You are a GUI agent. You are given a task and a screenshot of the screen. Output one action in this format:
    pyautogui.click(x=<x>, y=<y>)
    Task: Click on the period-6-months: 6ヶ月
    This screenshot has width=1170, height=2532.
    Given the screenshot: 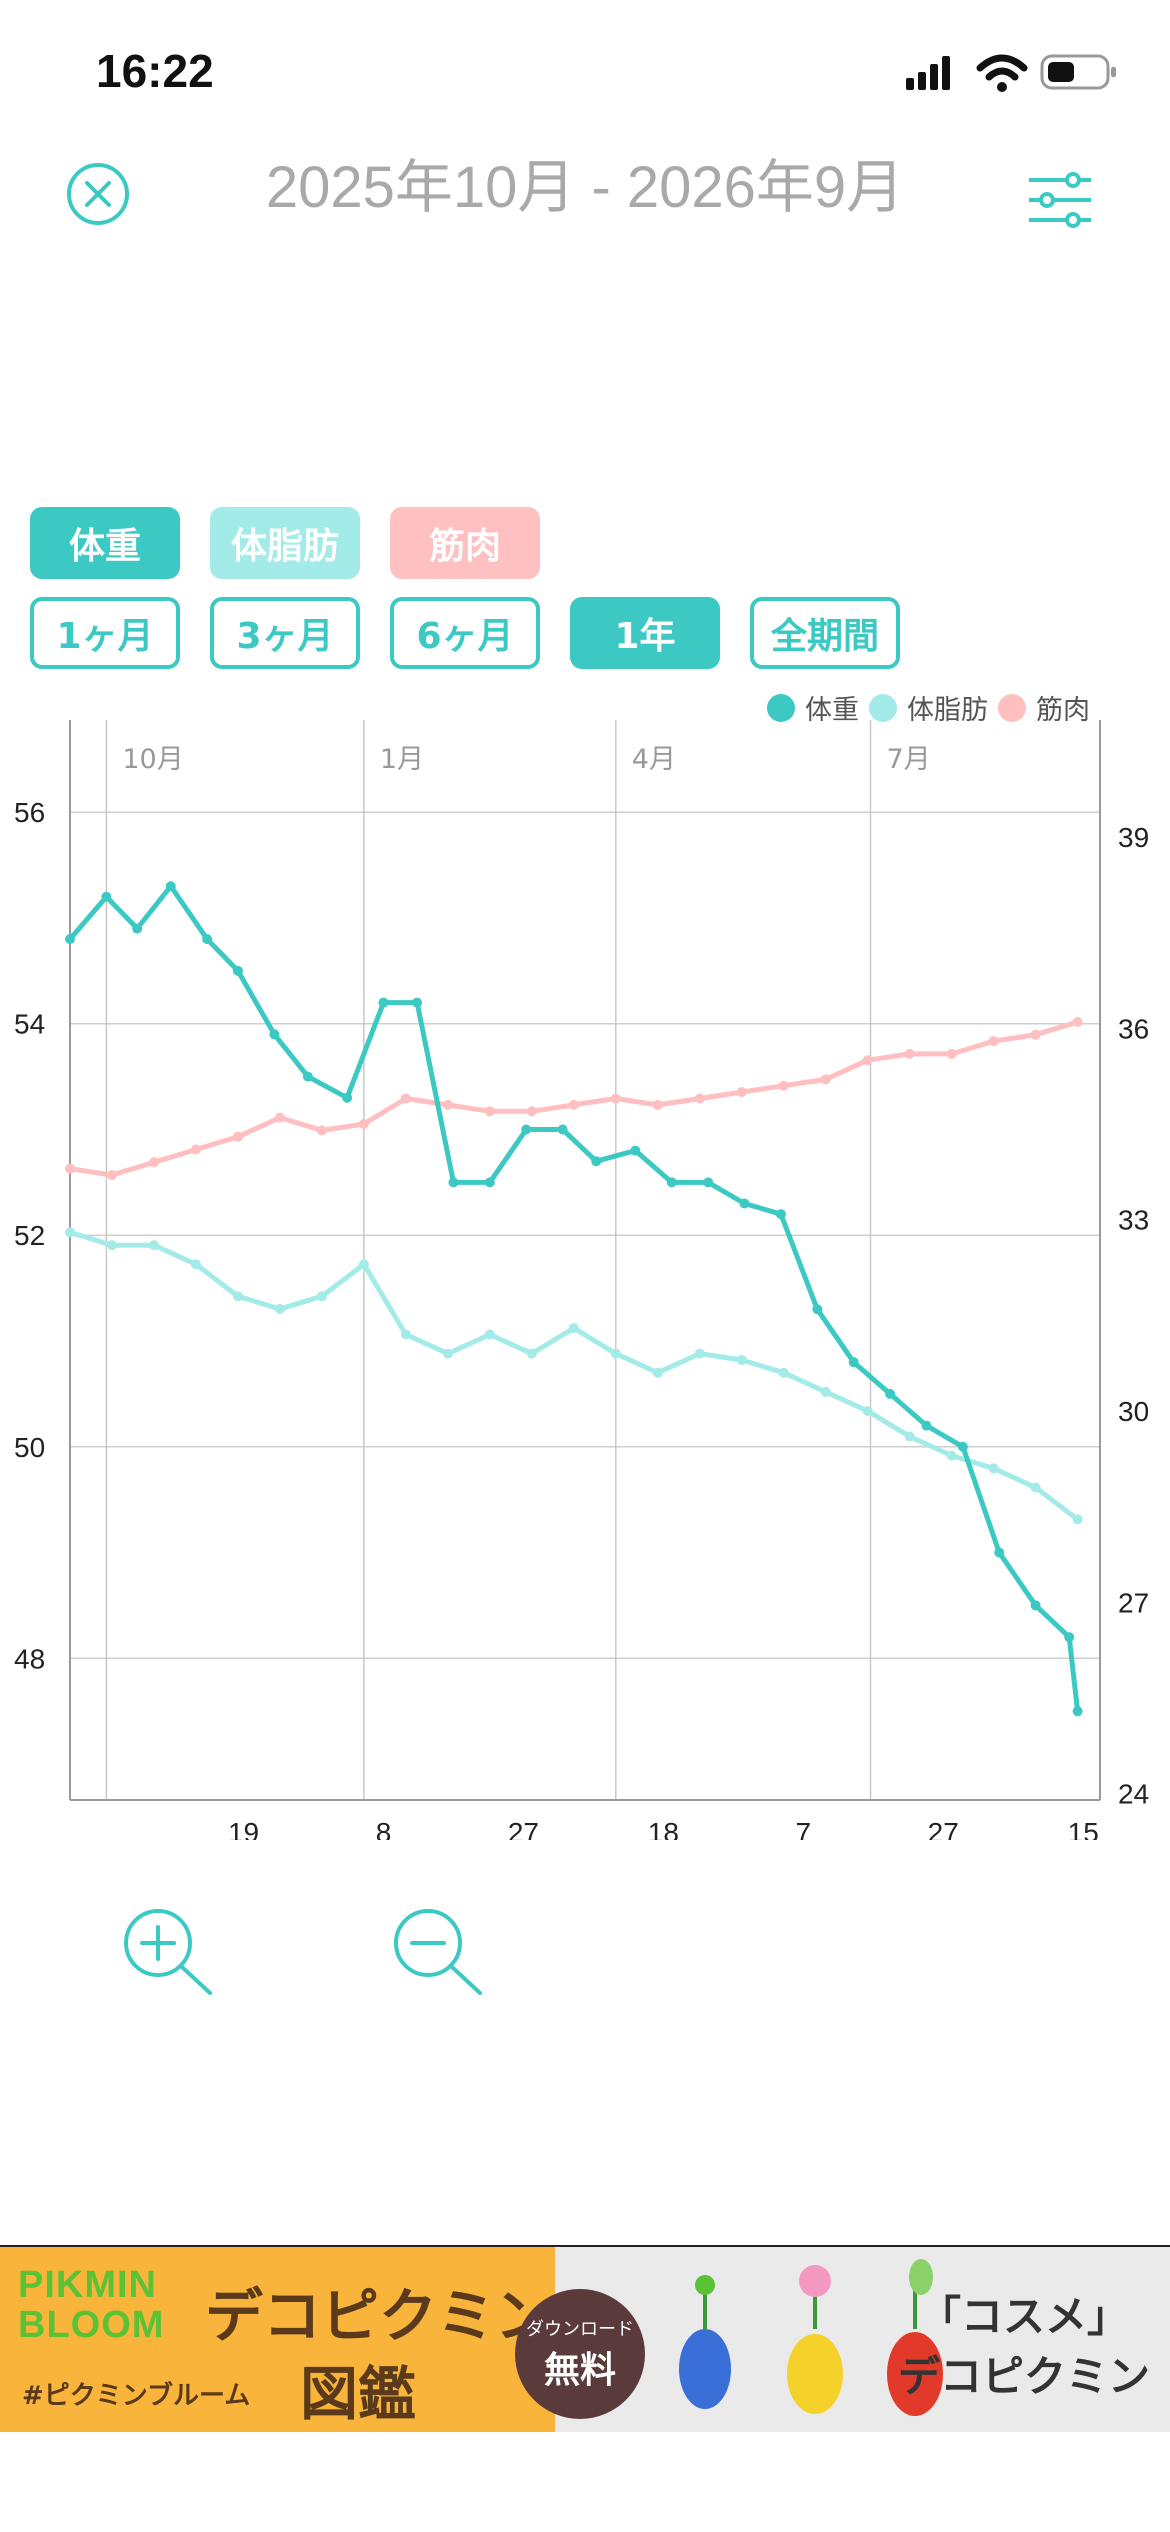 What is the action you would take?
    pyautogui.click(x=465, y=633)
    